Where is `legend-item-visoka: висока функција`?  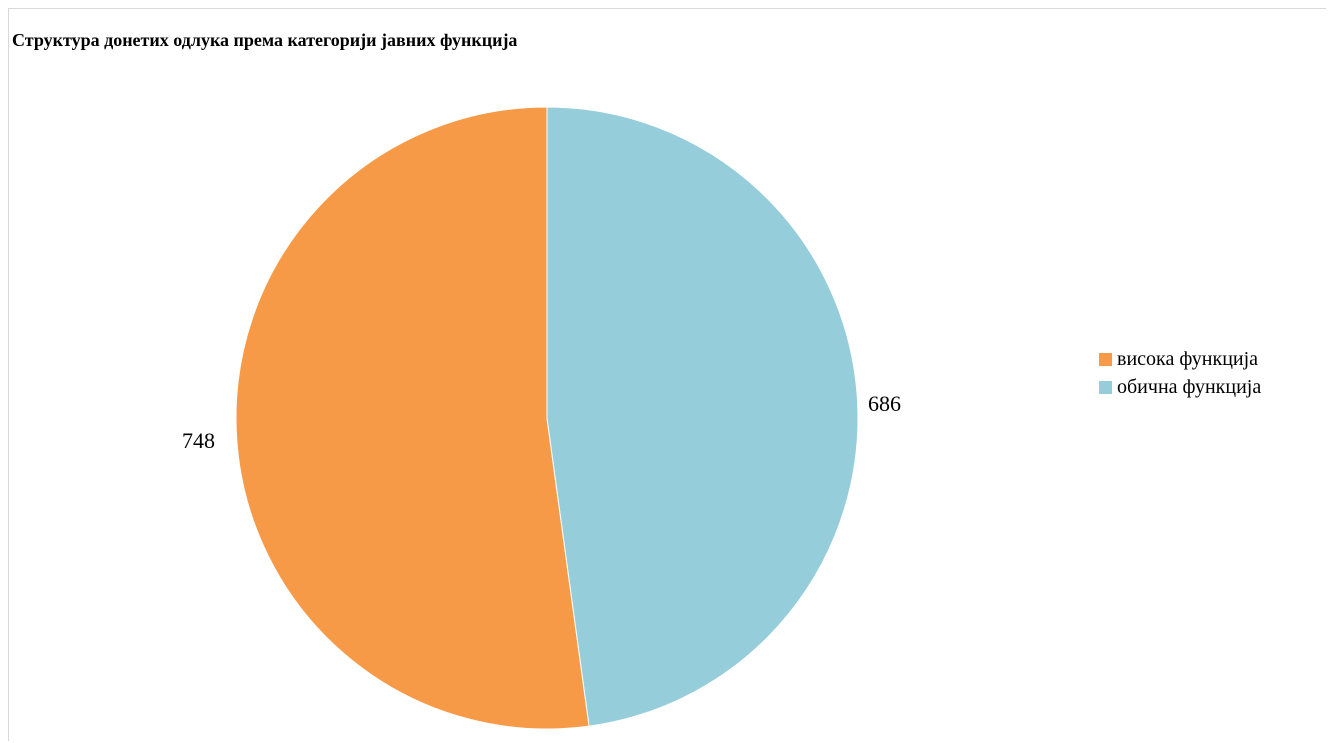
legend-item-visoka: висока функција is located at coordinates (1180, 359).